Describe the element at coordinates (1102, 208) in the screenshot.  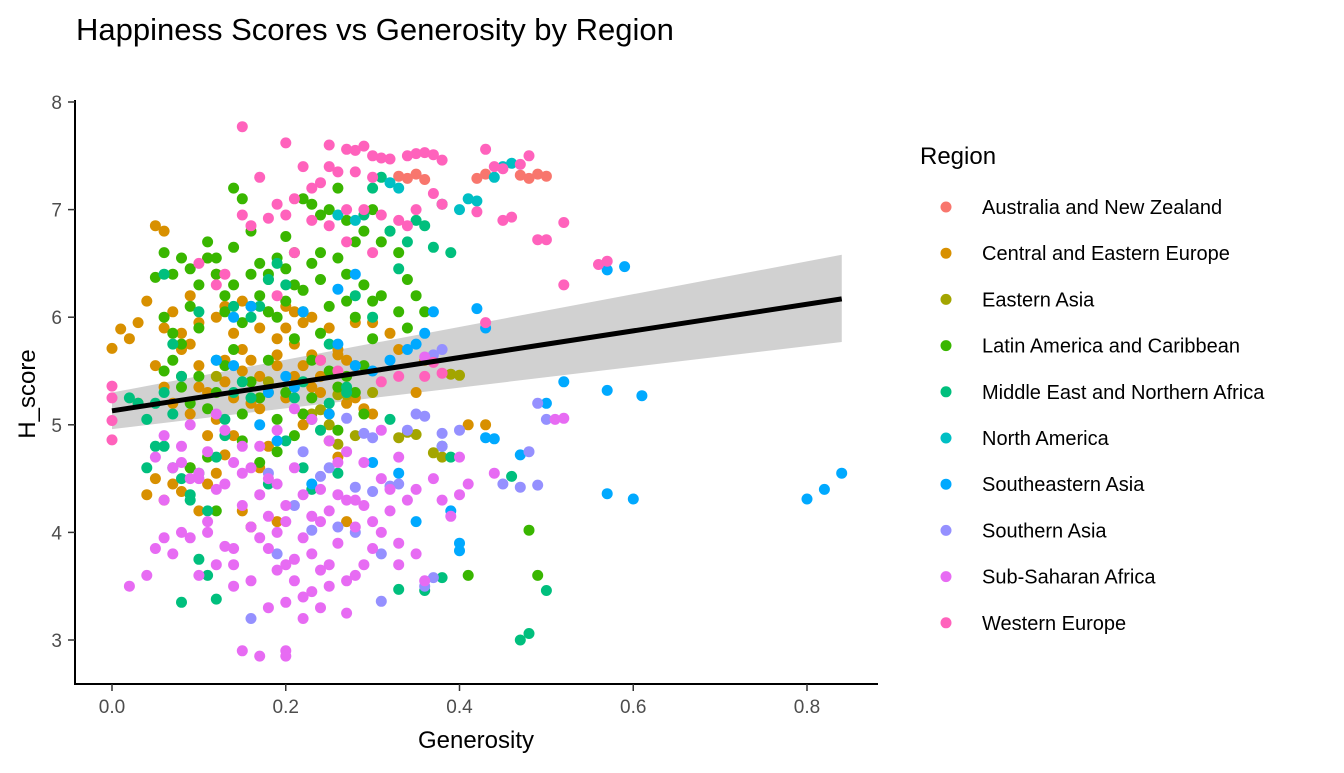
I see `legend-label: Australia and New Zealand` at that location.